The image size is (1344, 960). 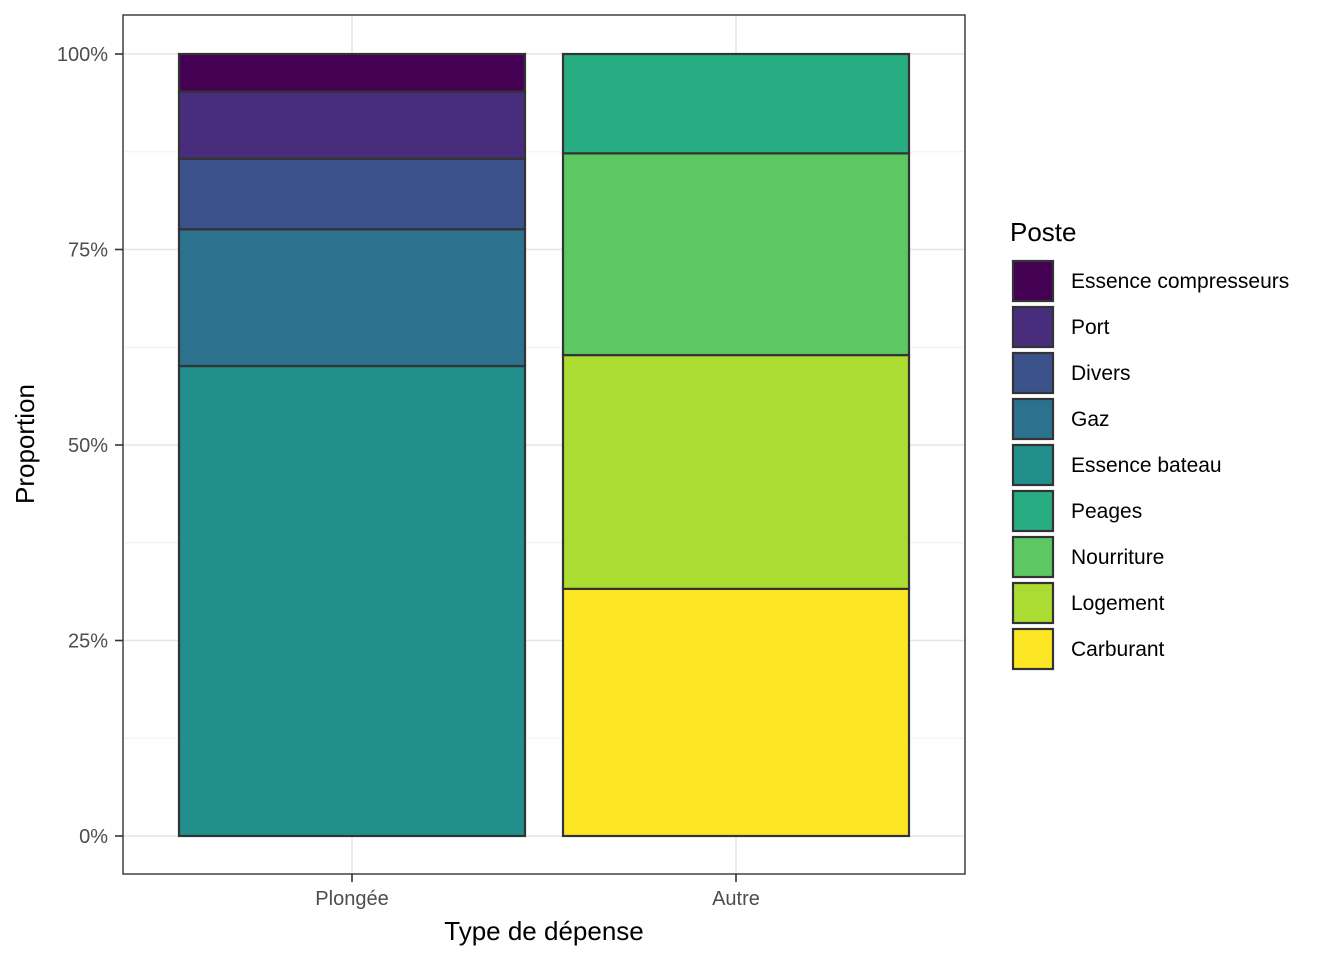 I want to click on y-axis: 0% 25% 50% 75% 100%, so click(x=90, y=446).